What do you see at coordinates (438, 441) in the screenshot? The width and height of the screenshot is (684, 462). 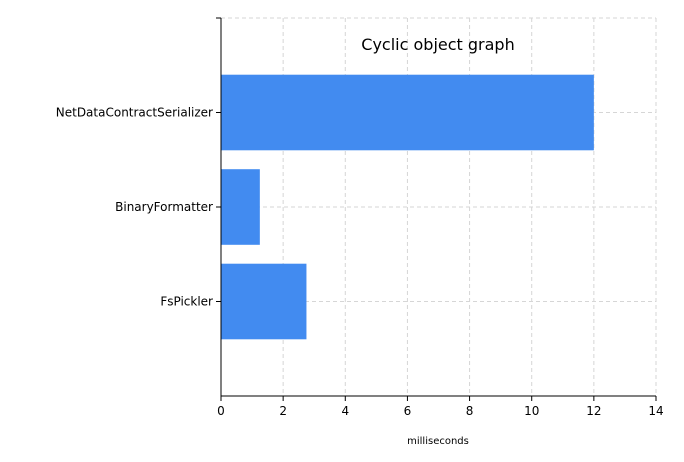 I see `x-axis-title: milliseconds` at bounding box center [438, 441].